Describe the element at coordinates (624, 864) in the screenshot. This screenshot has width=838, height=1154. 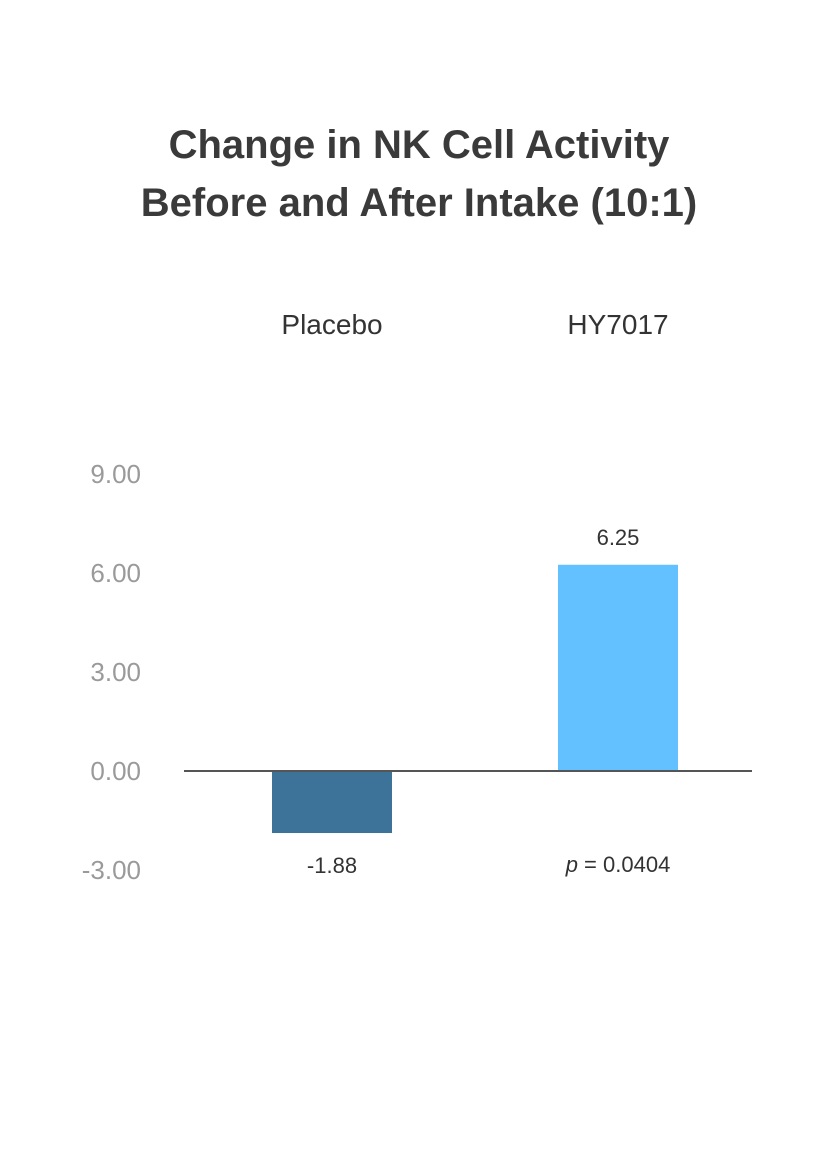
I see `p-value-text: = 0.0404` at that location.